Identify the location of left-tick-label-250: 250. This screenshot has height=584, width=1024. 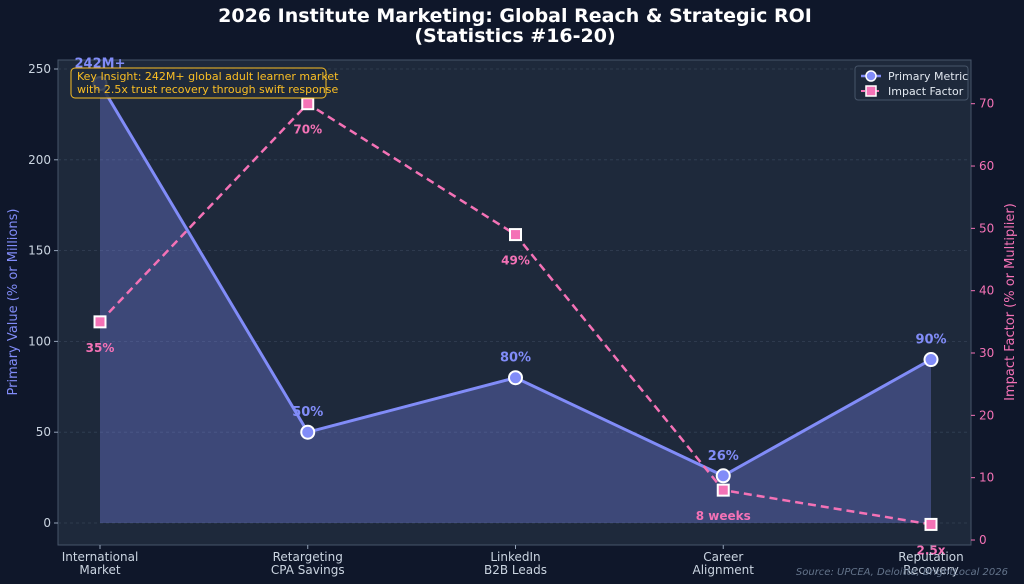
(39, 69).